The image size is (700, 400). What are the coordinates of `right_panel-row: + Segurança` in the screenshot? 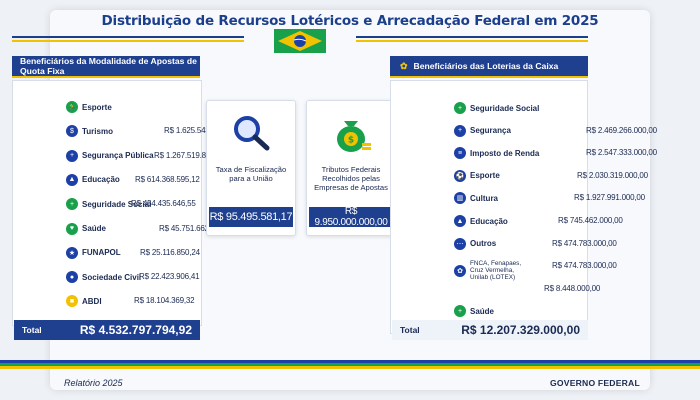 It's located at (482, 130).